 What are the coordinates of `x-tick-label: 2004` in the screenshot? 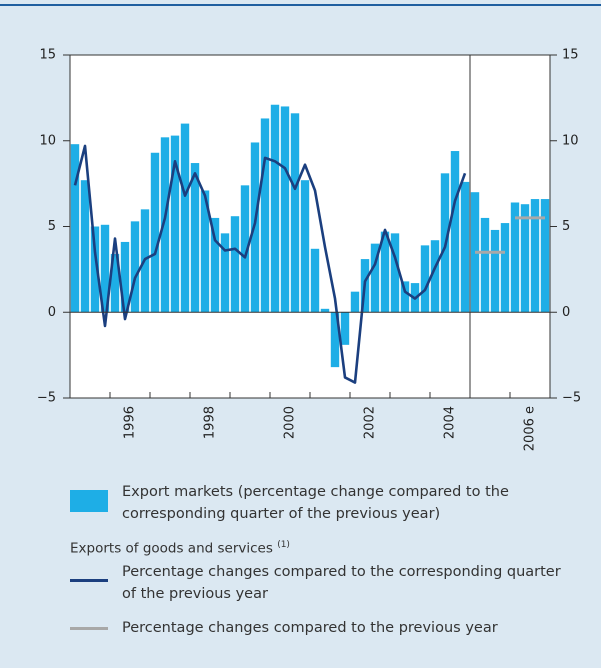 It's located at (450, 422).